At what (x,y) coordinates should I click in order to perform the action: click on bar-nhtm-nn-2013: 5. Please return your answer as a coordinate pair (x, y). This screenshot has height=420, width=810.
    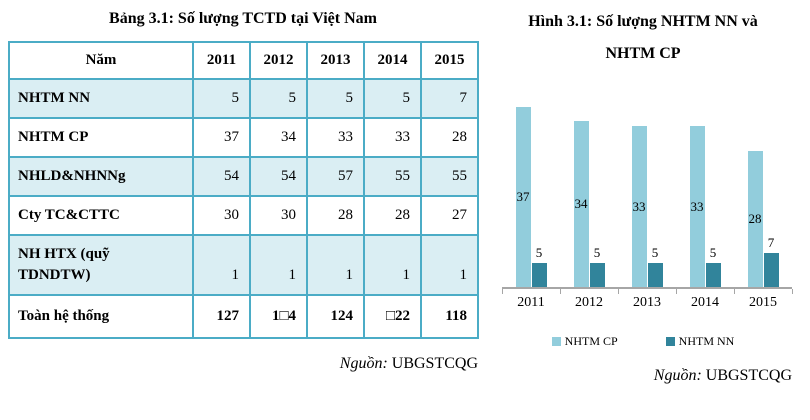
    Looking at the image, I should click on (655, 266).